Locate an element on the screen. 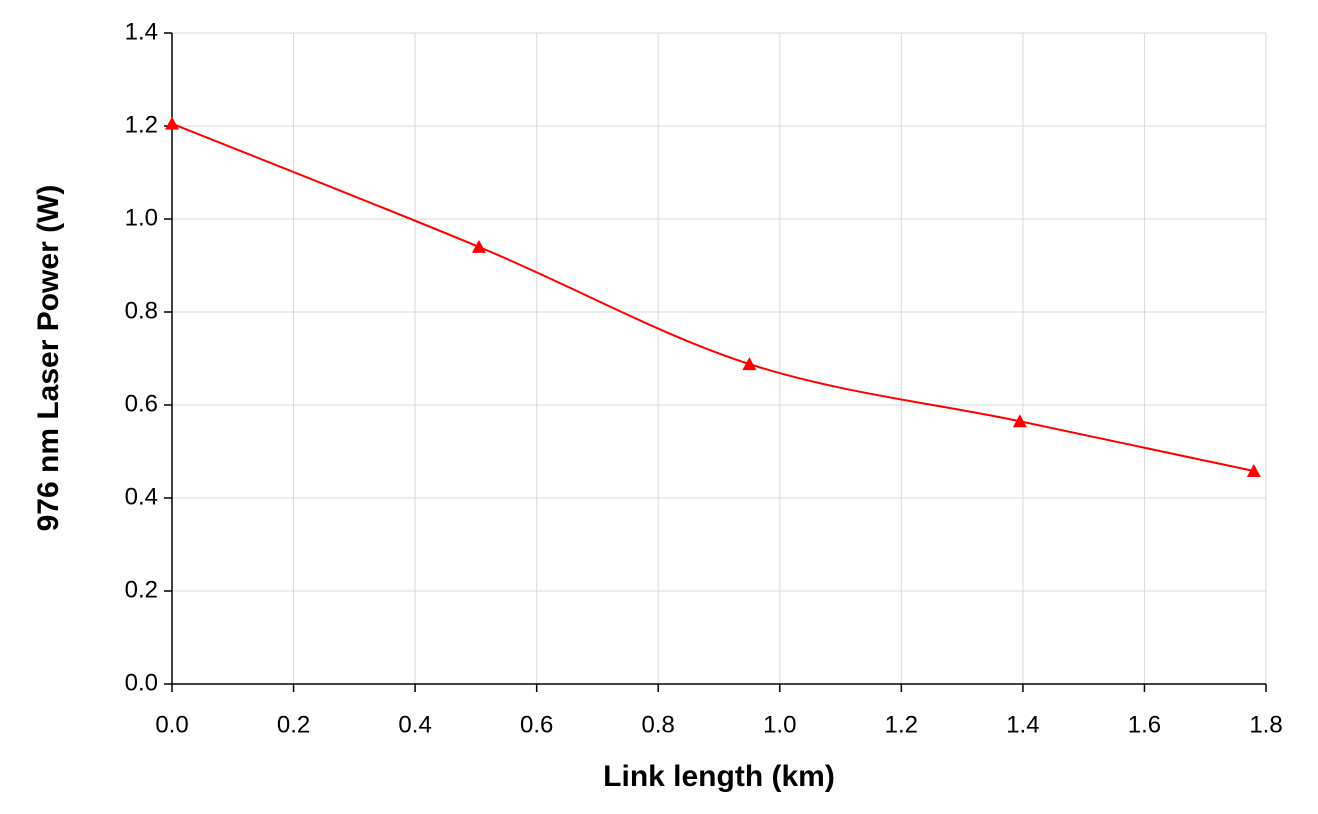 Image resolution: width=1318 pixels, height=814 pixels. x-tick-label: 0.0 is located at coordinates (171, 724).